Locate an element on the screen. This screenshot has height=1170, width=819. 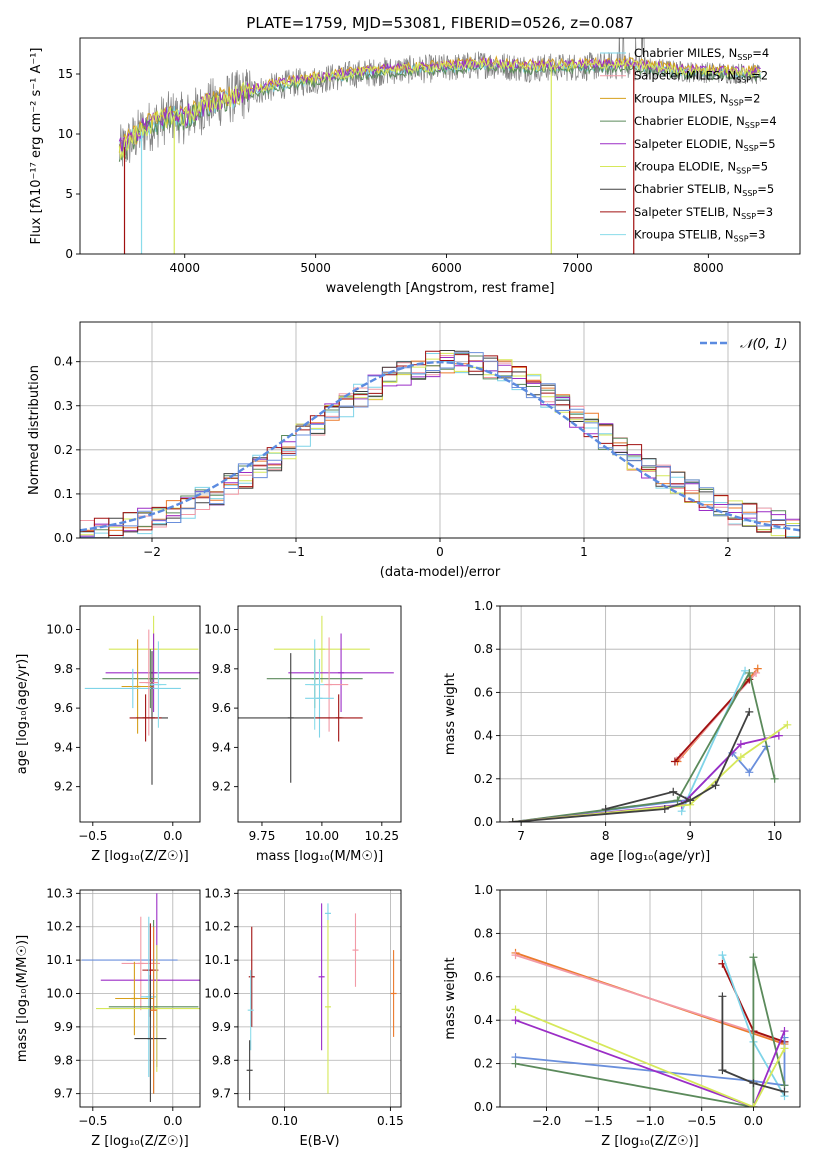
x-tick-label: 0.10 is located at coordinates (284, 1121).